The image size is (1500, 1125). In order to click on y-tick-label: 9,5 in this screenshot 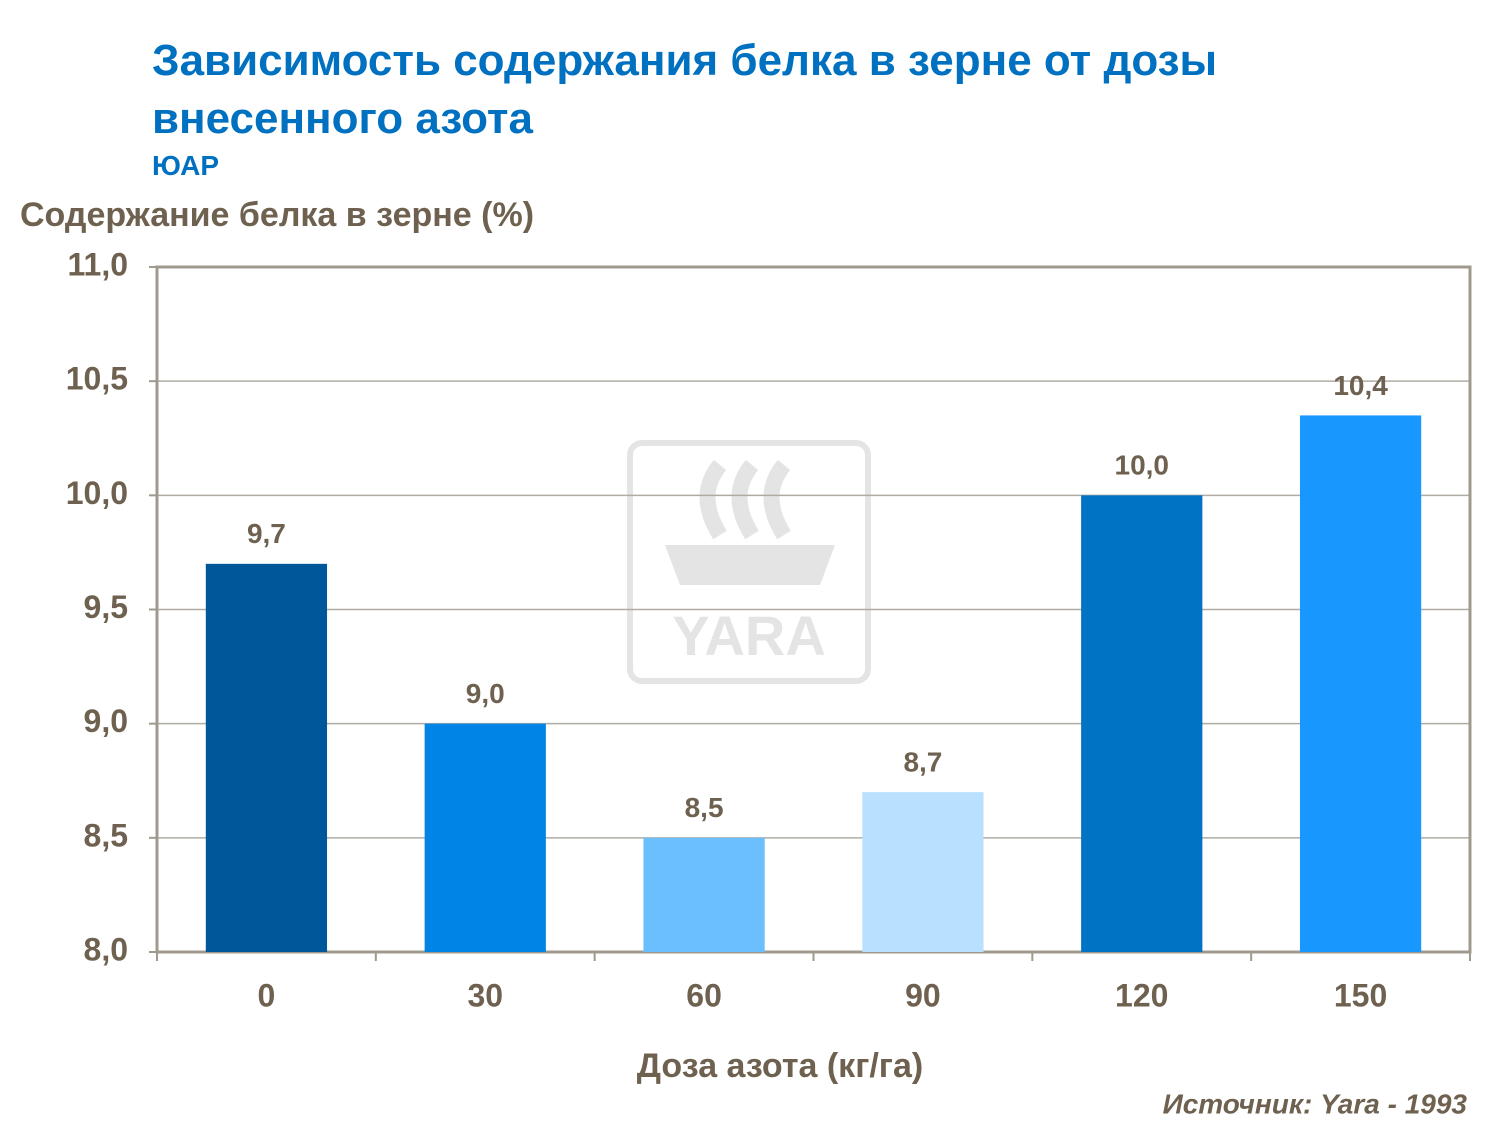, I will do `click(106, 607)`.